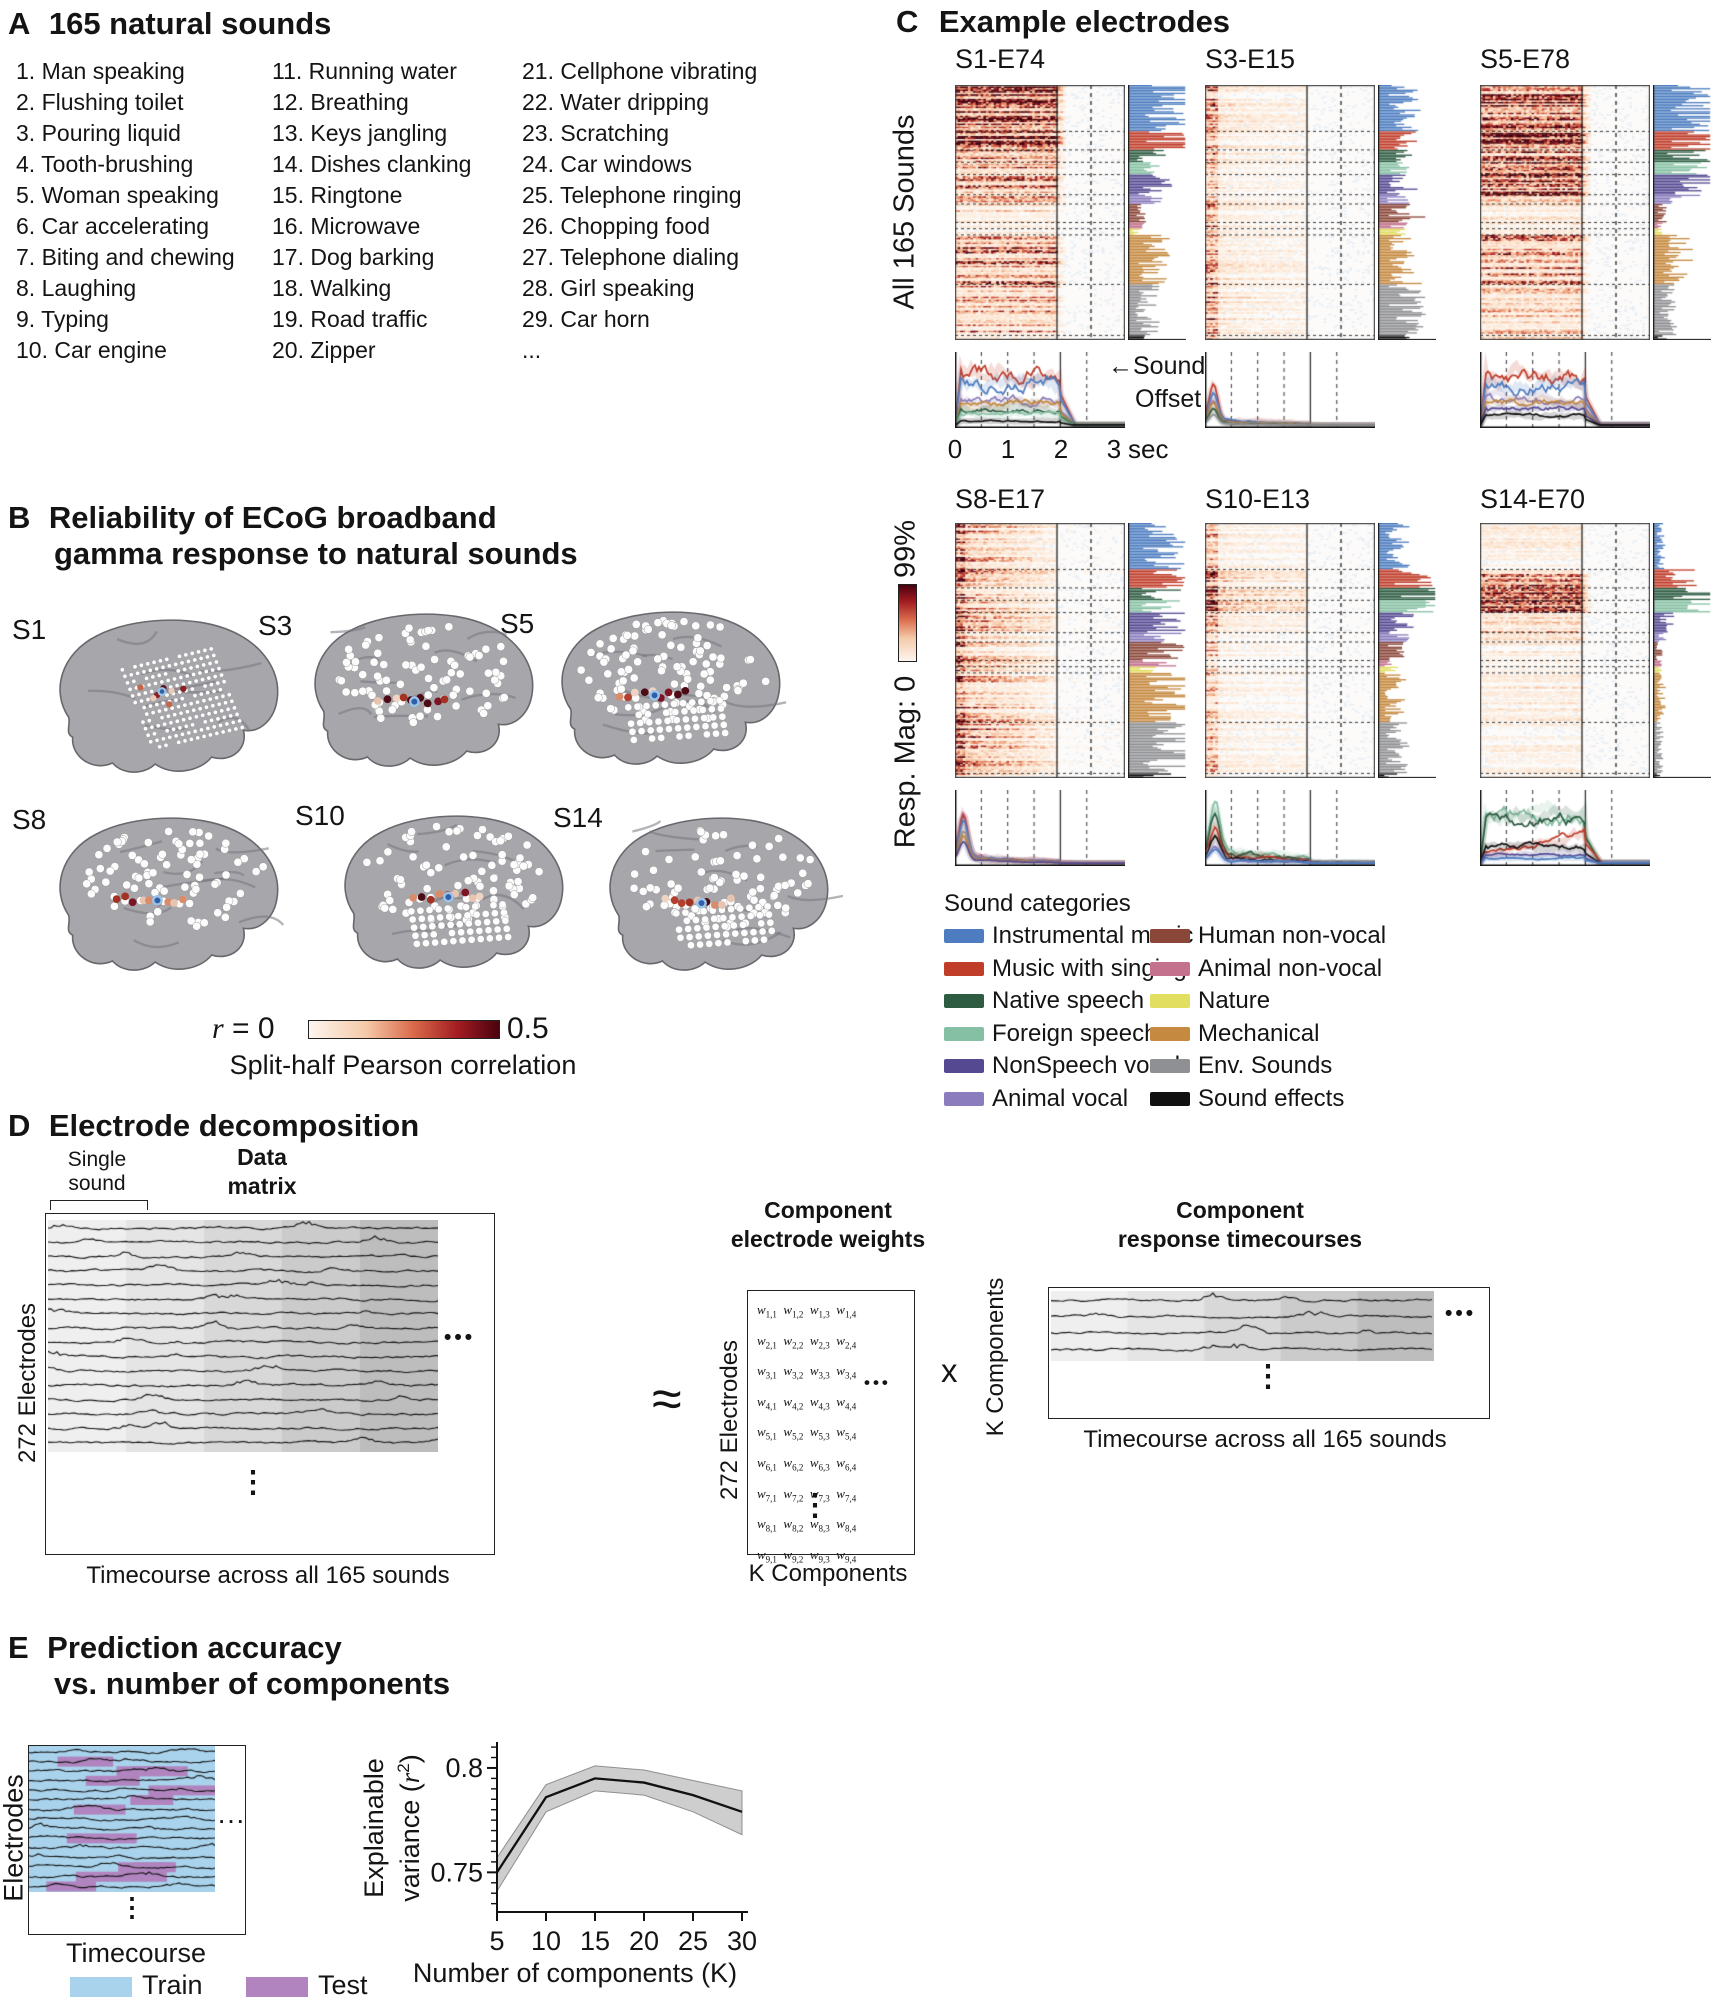 Image resolution: width=1715 pixels, height=2000 pixels. What do you see at coordinates (1290, 390) in the screenshot?
I see `timecourse-s3-e15` at bounding box center [1290, 390].